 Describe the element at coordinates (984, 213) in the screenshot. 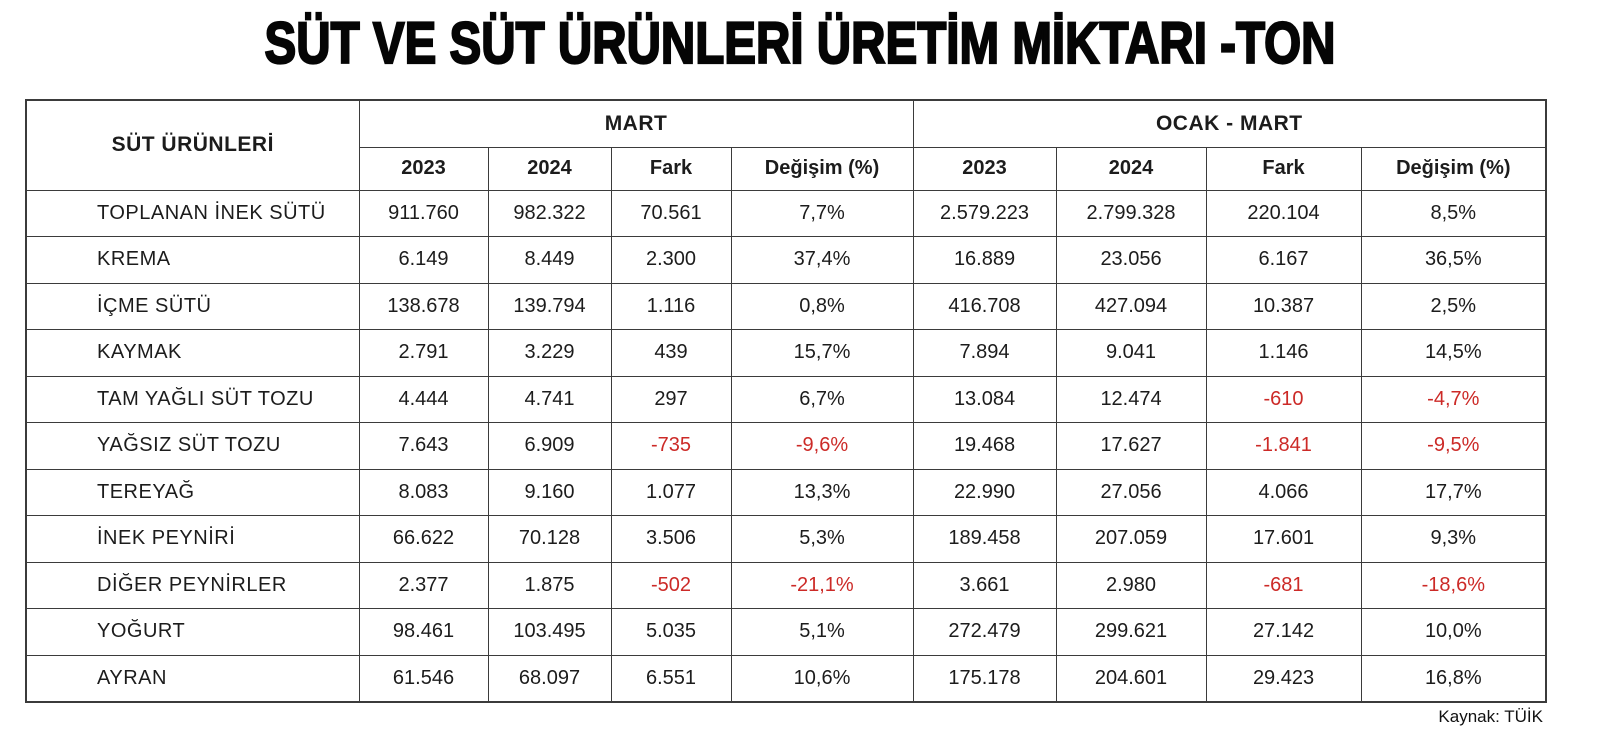

I see `value-cell: 2.579.223` at that location.